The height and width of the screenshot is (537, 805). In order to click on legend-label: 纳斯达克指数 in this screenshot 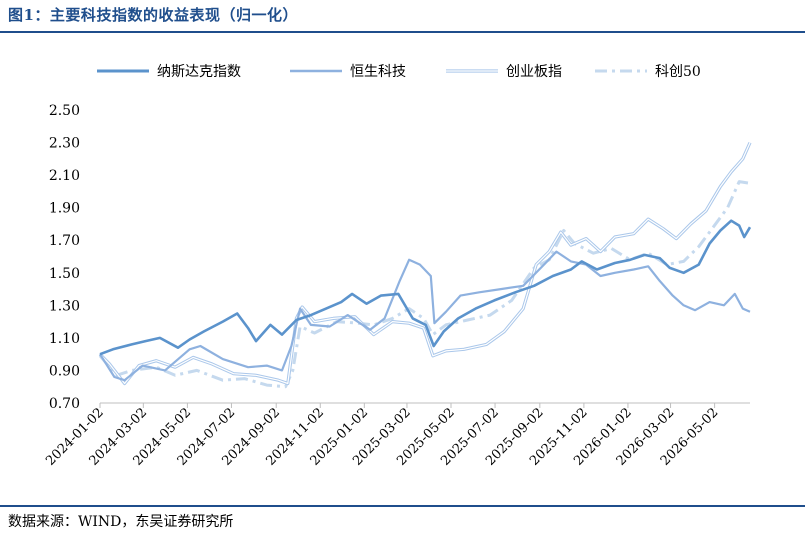, I will do `click(199, 72)`.